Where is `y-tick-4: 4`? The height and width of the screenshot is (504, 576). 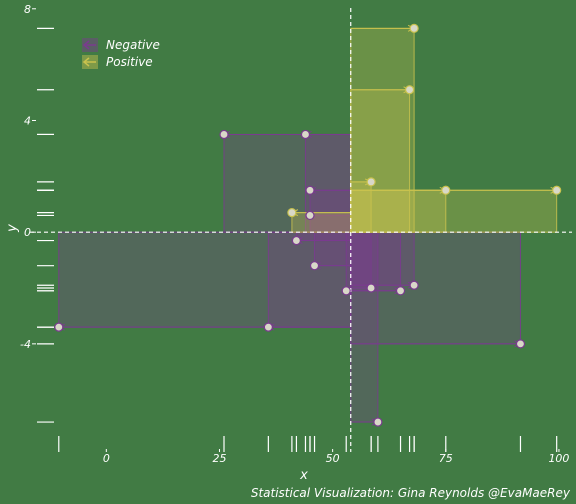 y-tick-4: 4 is located at coordinates (27, 120).